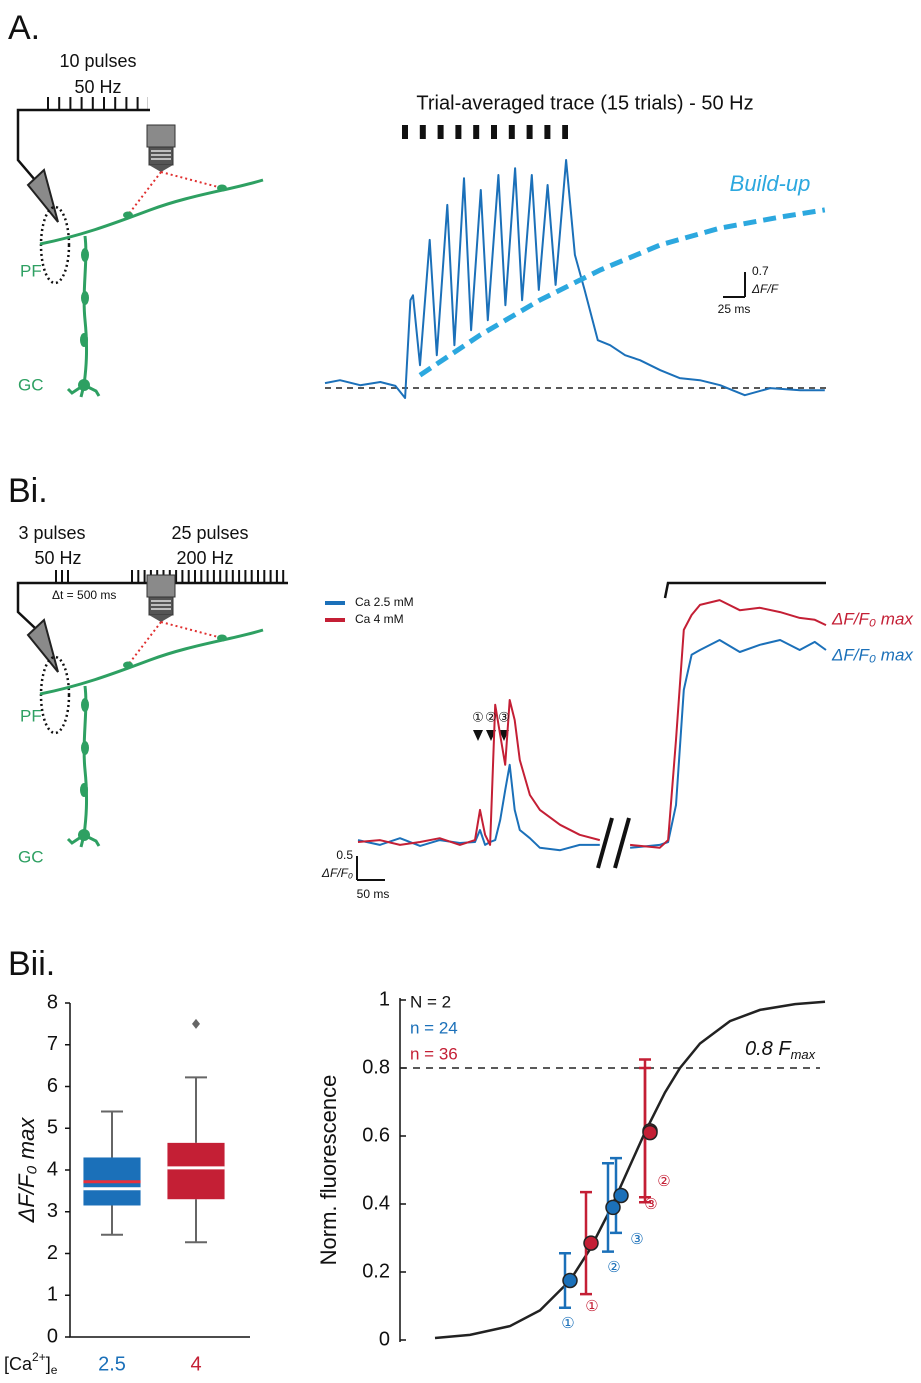  I want to click on legend-label: Ca 2.5 mM, so click(384, 602).